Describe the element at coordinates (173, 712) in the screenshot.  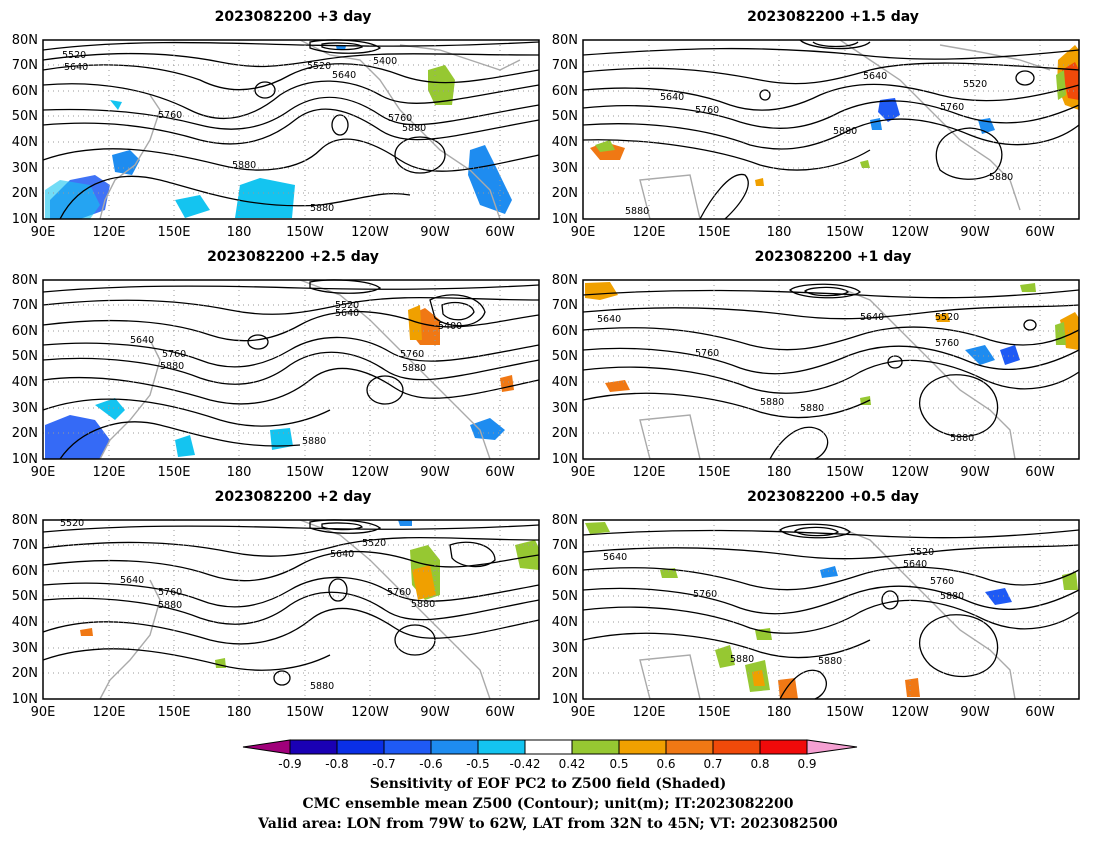
I see `svg-text: 150E` at that location.